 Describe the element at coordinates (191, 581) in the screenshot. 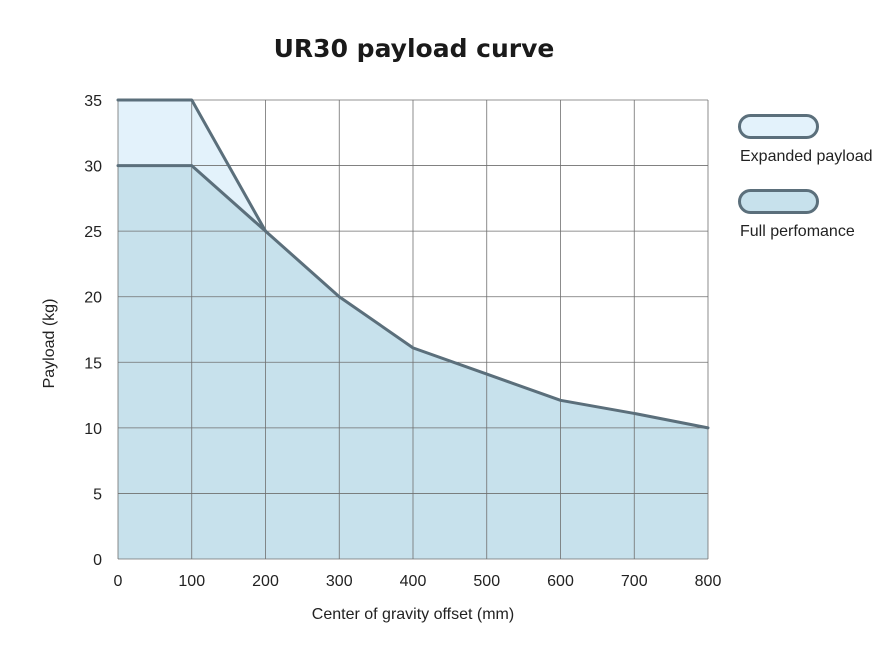

I see `x-tick-label: 100` at that location.